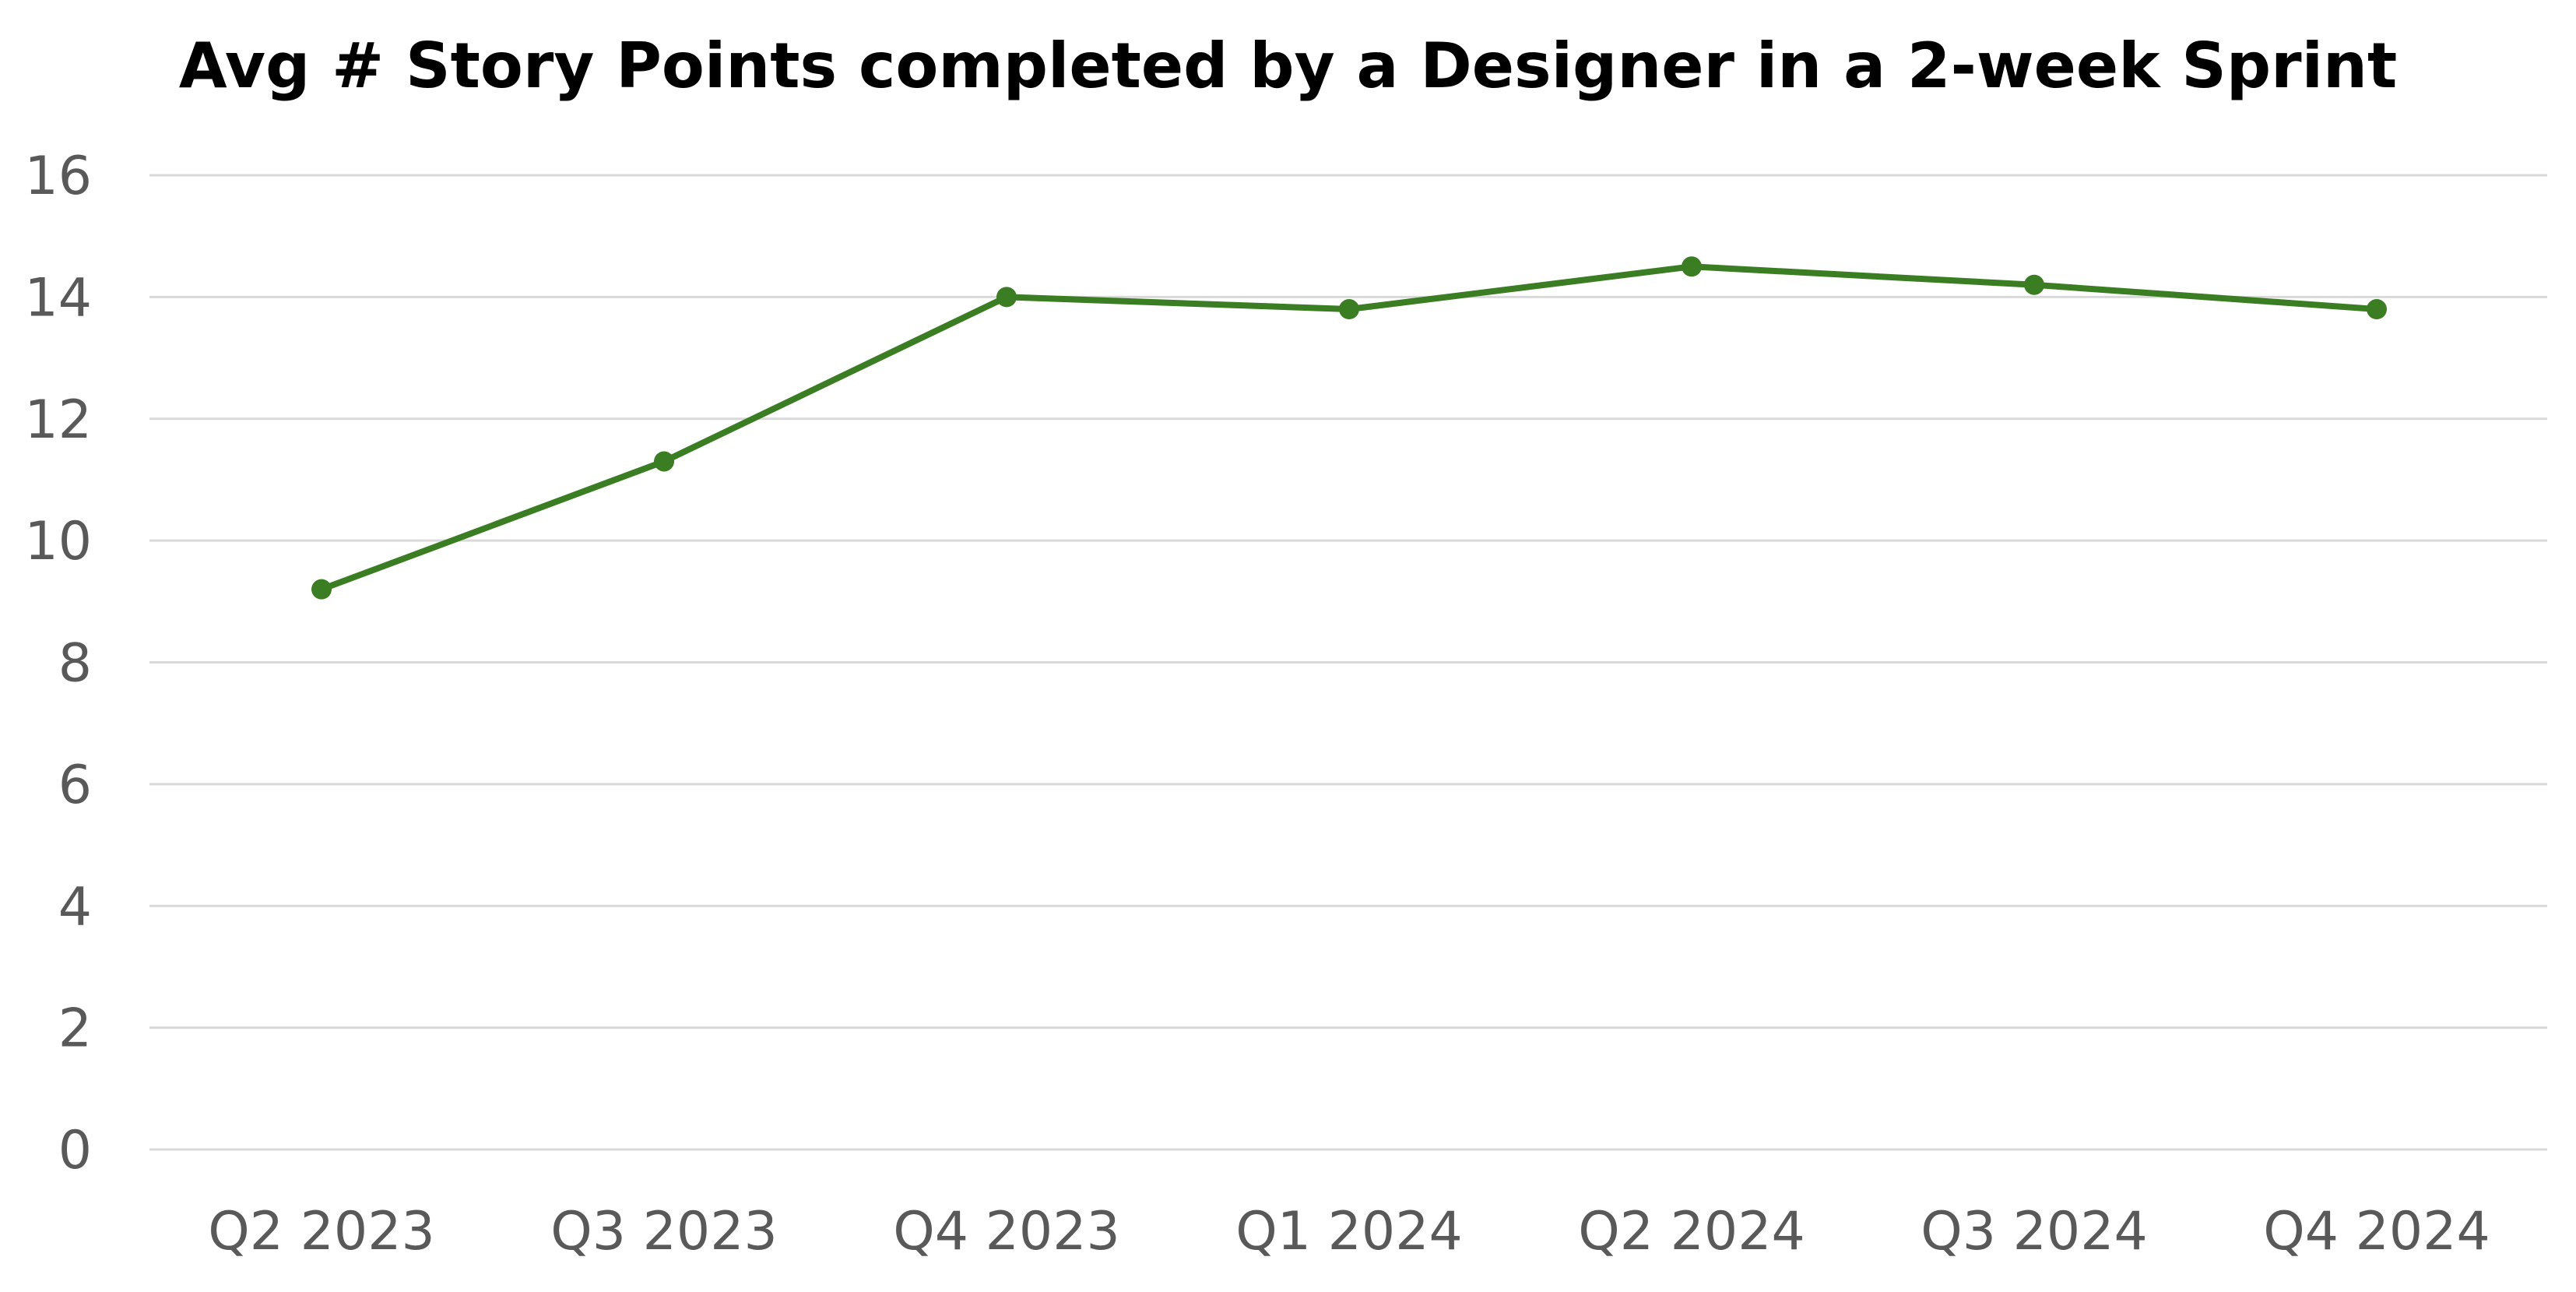 This screenshot has height=1292, width=2576. I want to click on y-tick-label: 14, so click(58, 298).